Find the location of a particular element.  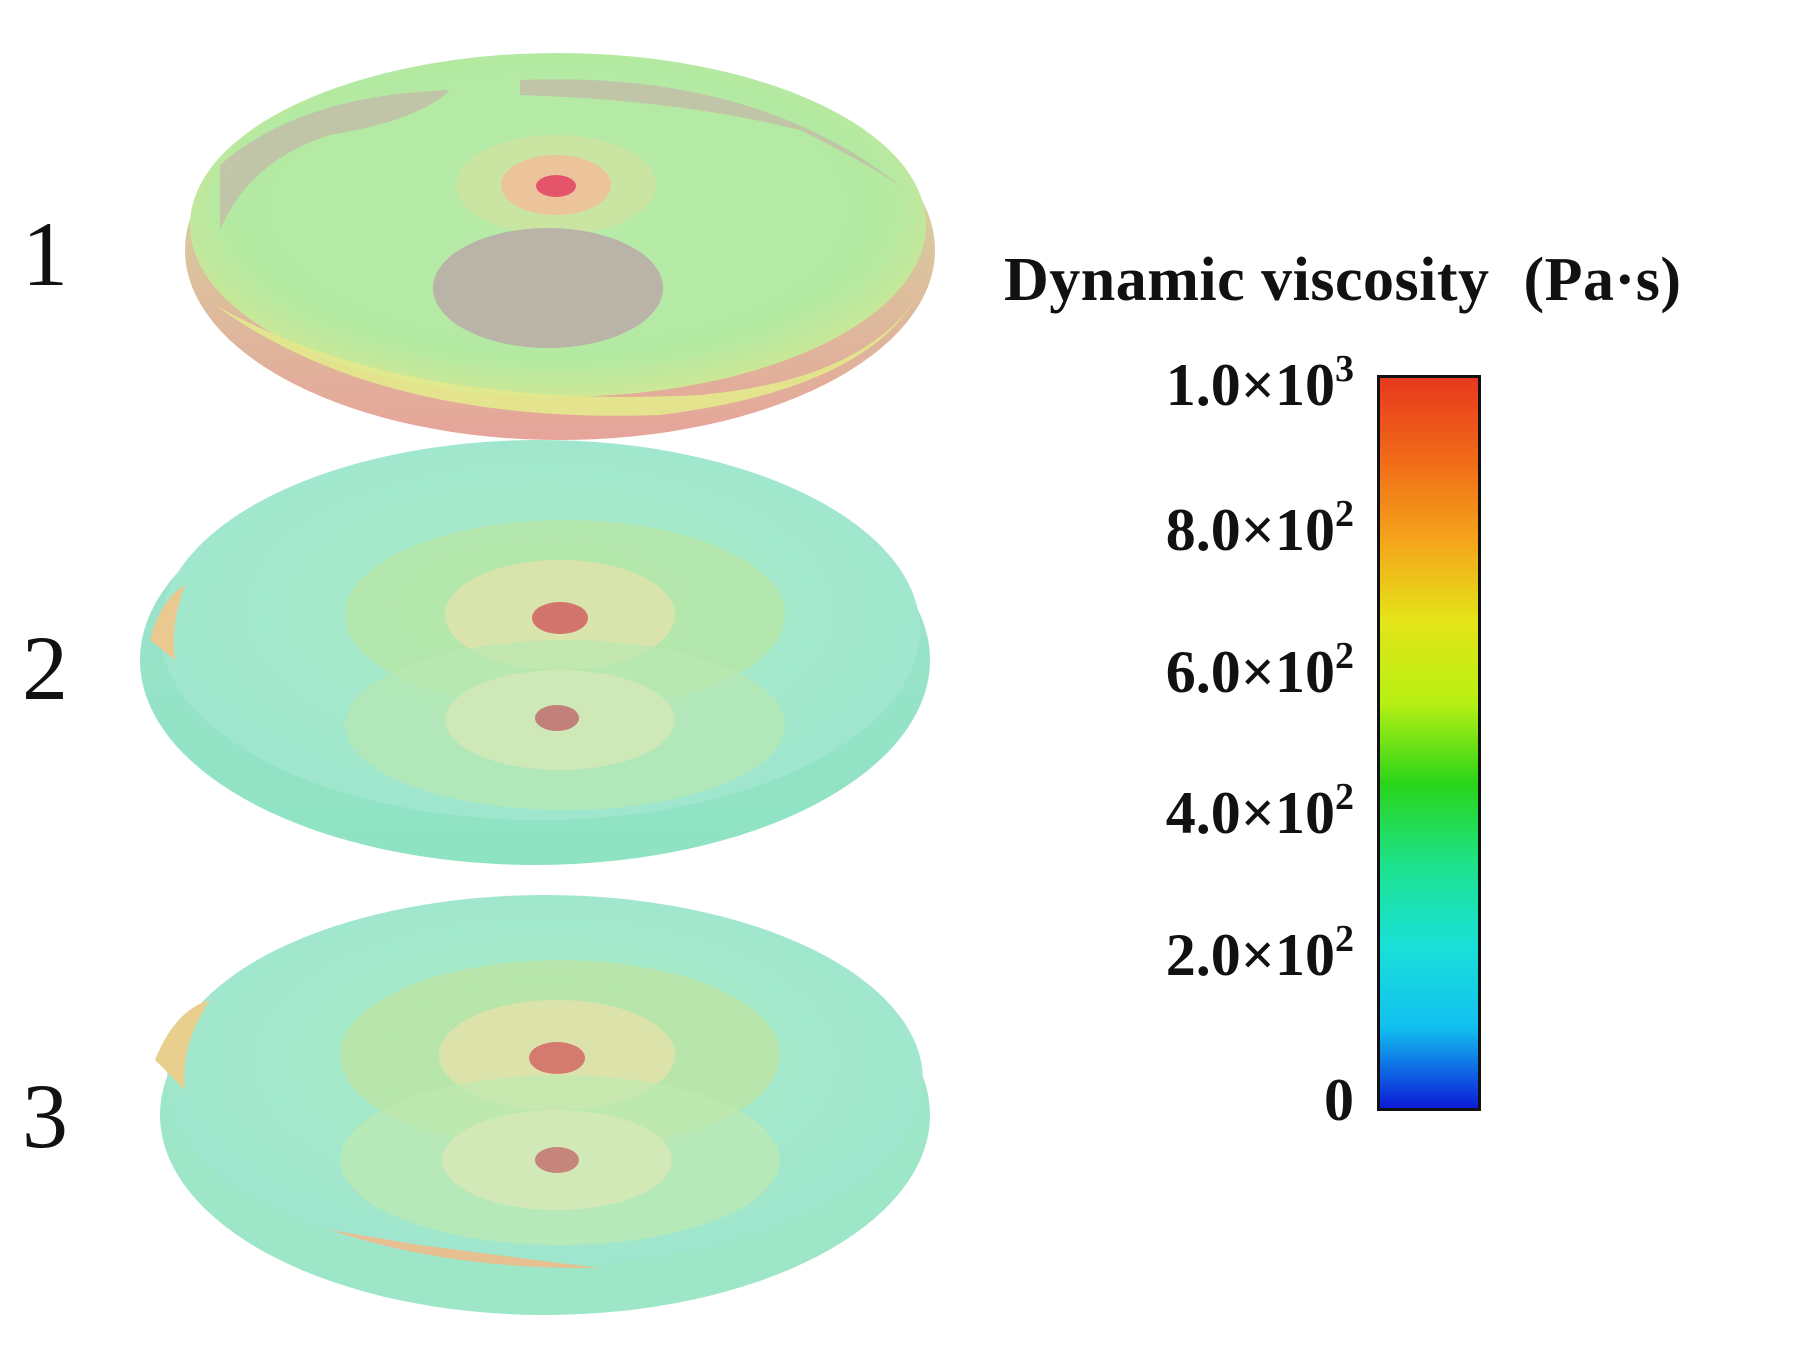

disk-1-gray-band-right is located at coordinates (712, 134).